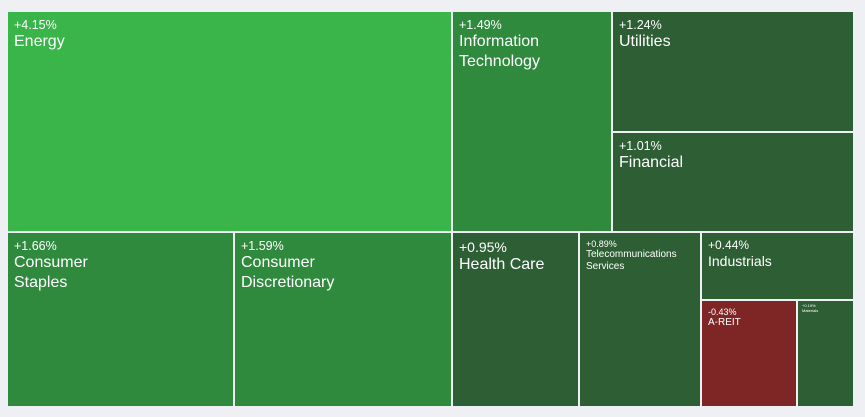  I want to click on tile-consumer-staples: +1.66% Consumer Staples, so click(120, 319).